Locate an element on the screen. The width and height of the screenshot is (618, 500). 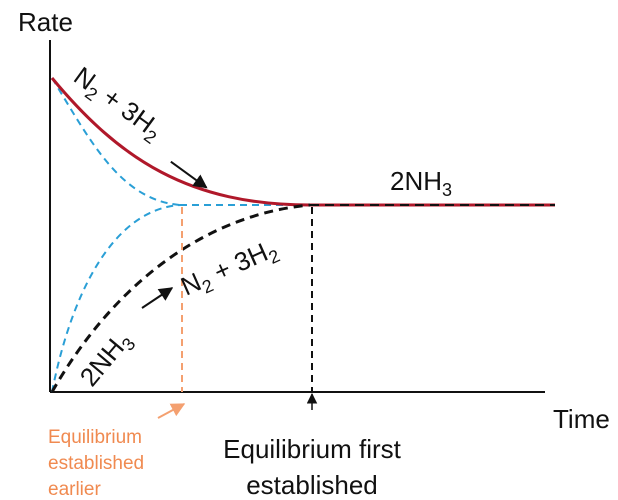
x-axis-label: Time is located at coordinates (581, 419).